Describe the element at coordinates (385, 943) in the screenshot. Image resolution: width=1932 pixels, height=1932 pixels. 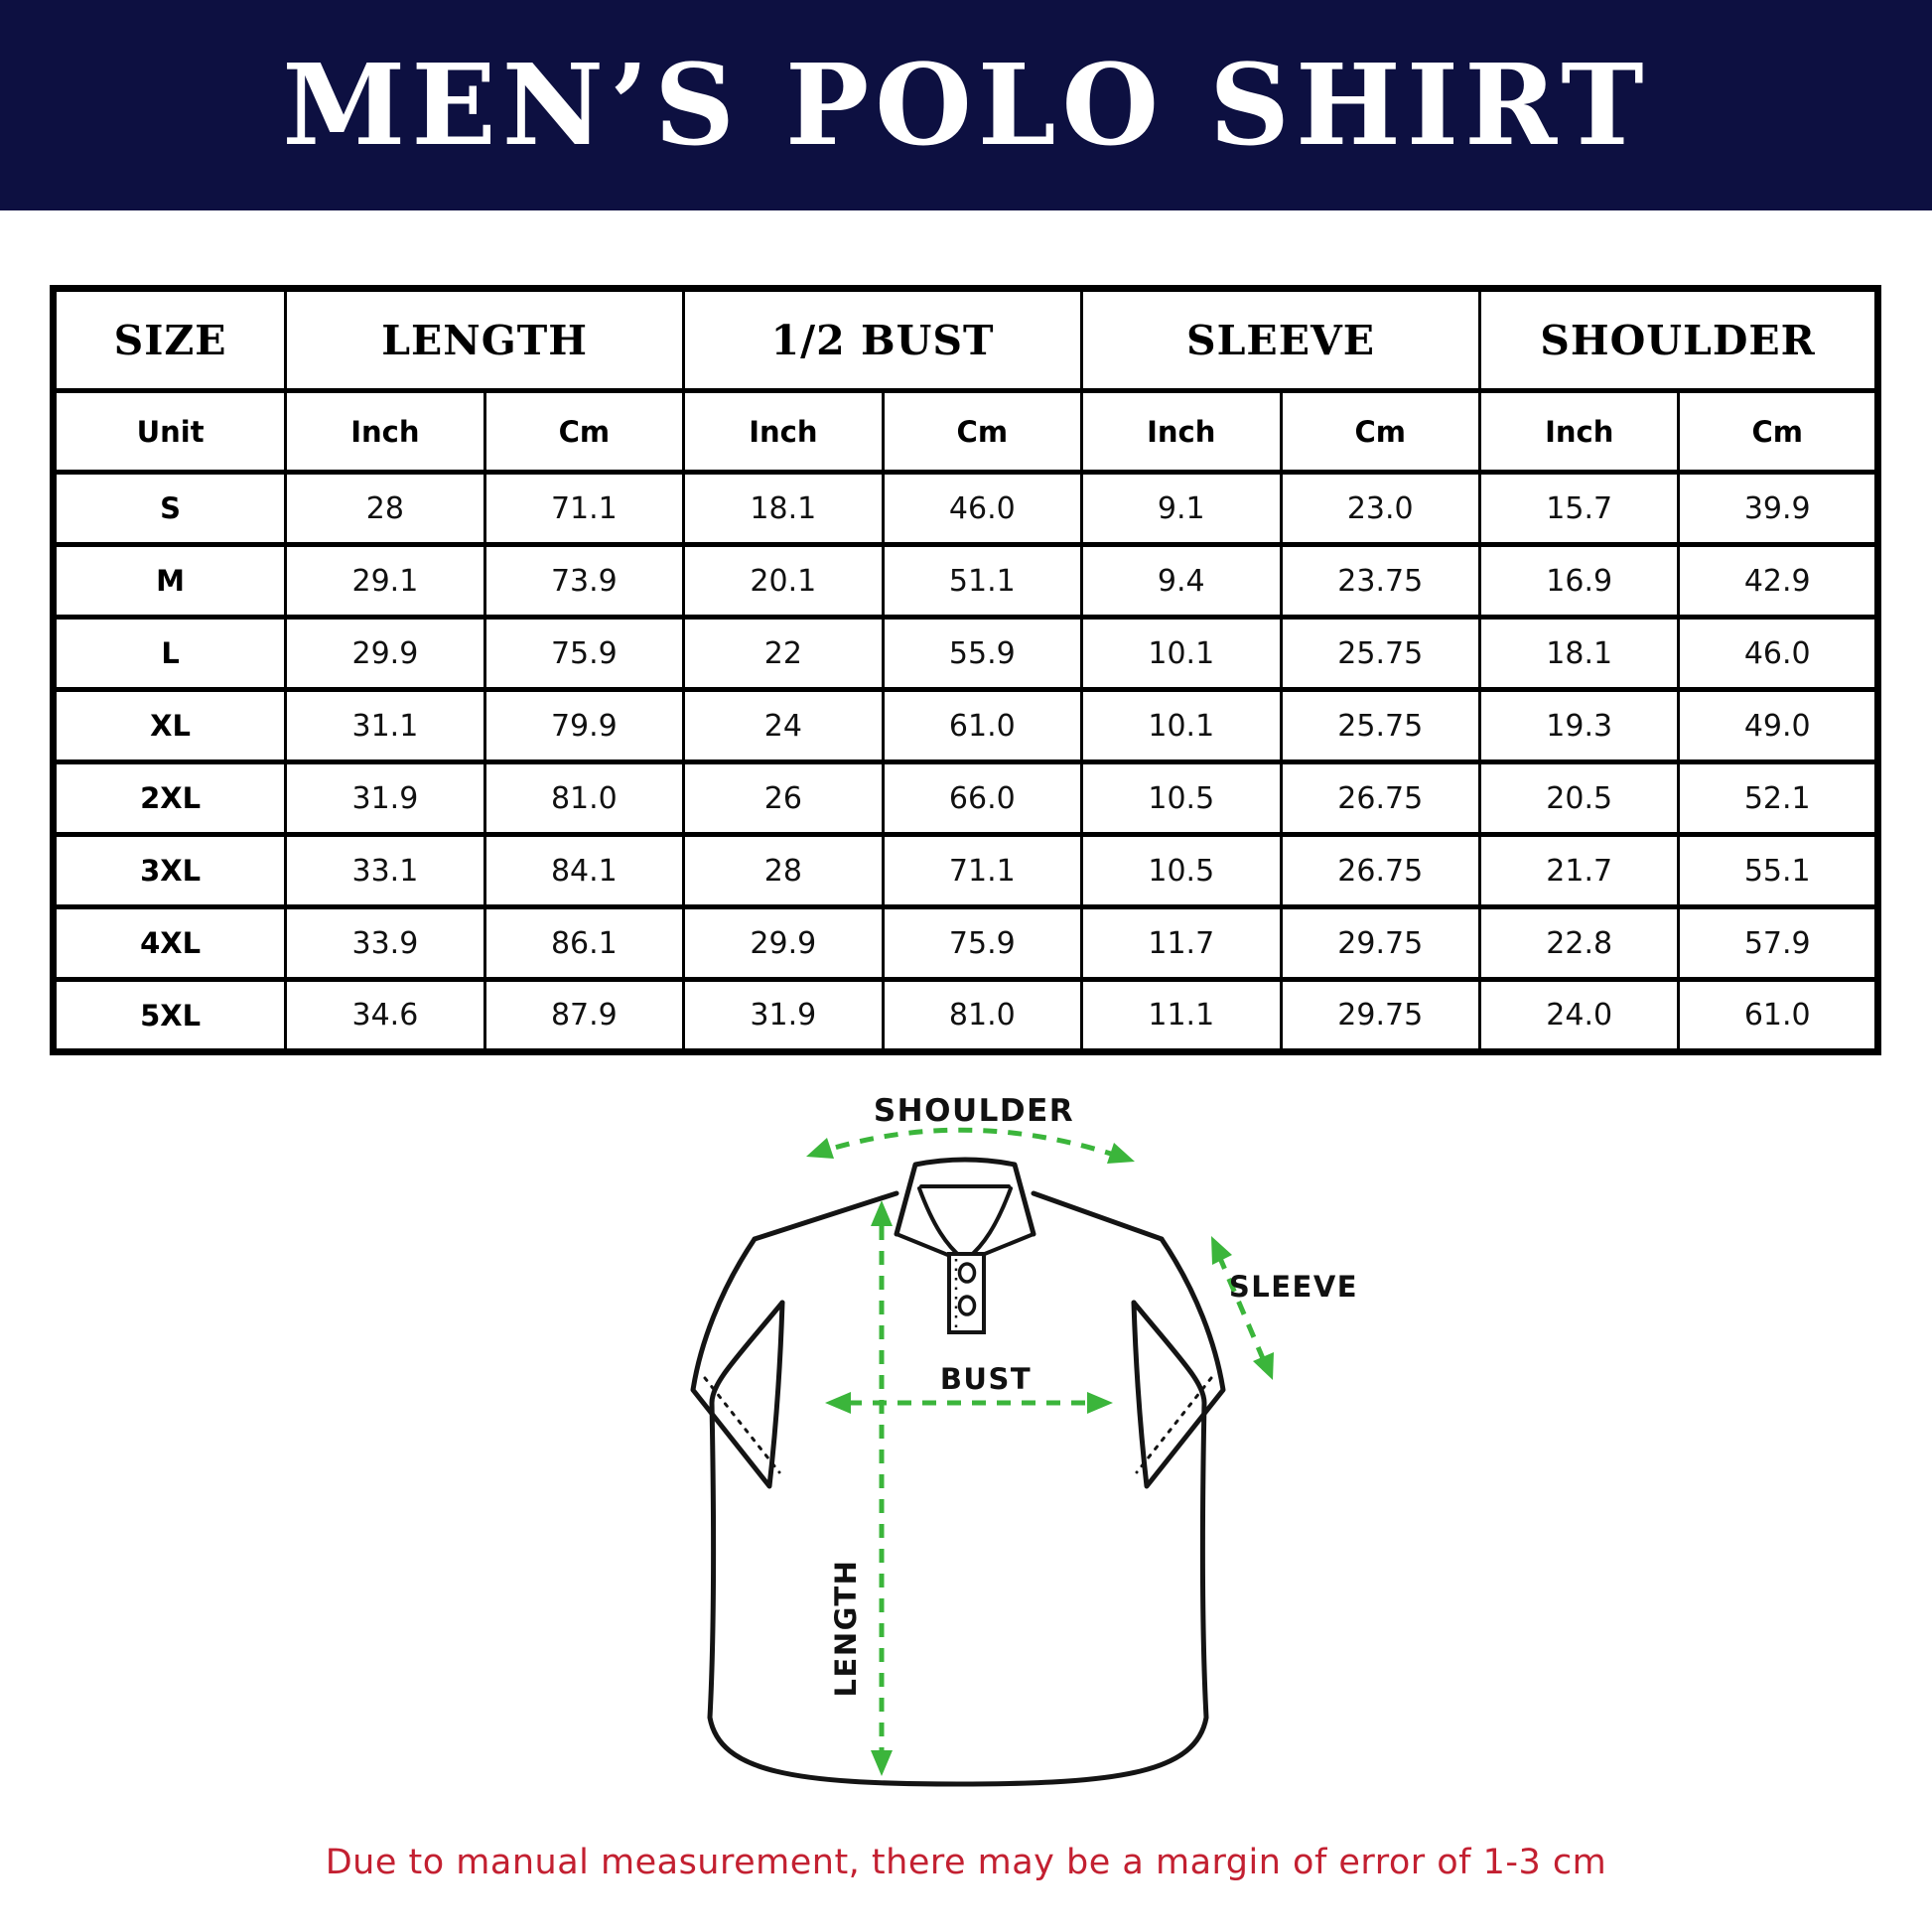
I see `value-cell: 33.9` at that location.